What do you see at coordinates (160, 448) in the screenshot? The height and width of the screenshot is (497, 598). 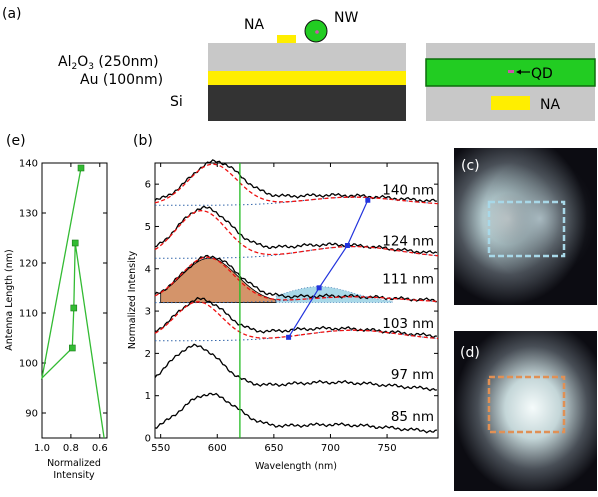 I see `chart-b-xtick-label: 550` at bounding box center [160, 448].